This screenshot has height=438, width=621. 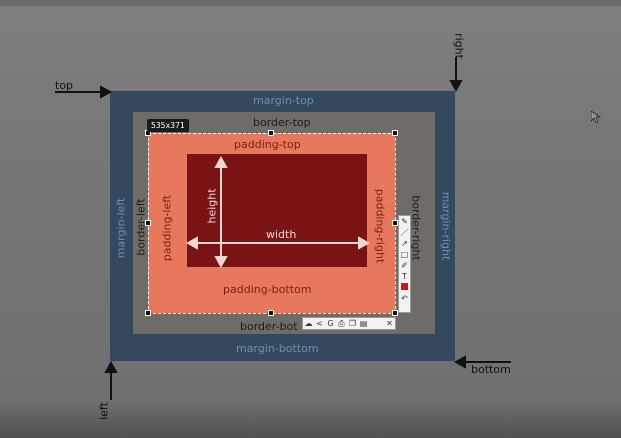 What do you see at coordinates (191, 243) in the screenshot?
I see `width-arrow-head-left` at bounding box center [191, 243].